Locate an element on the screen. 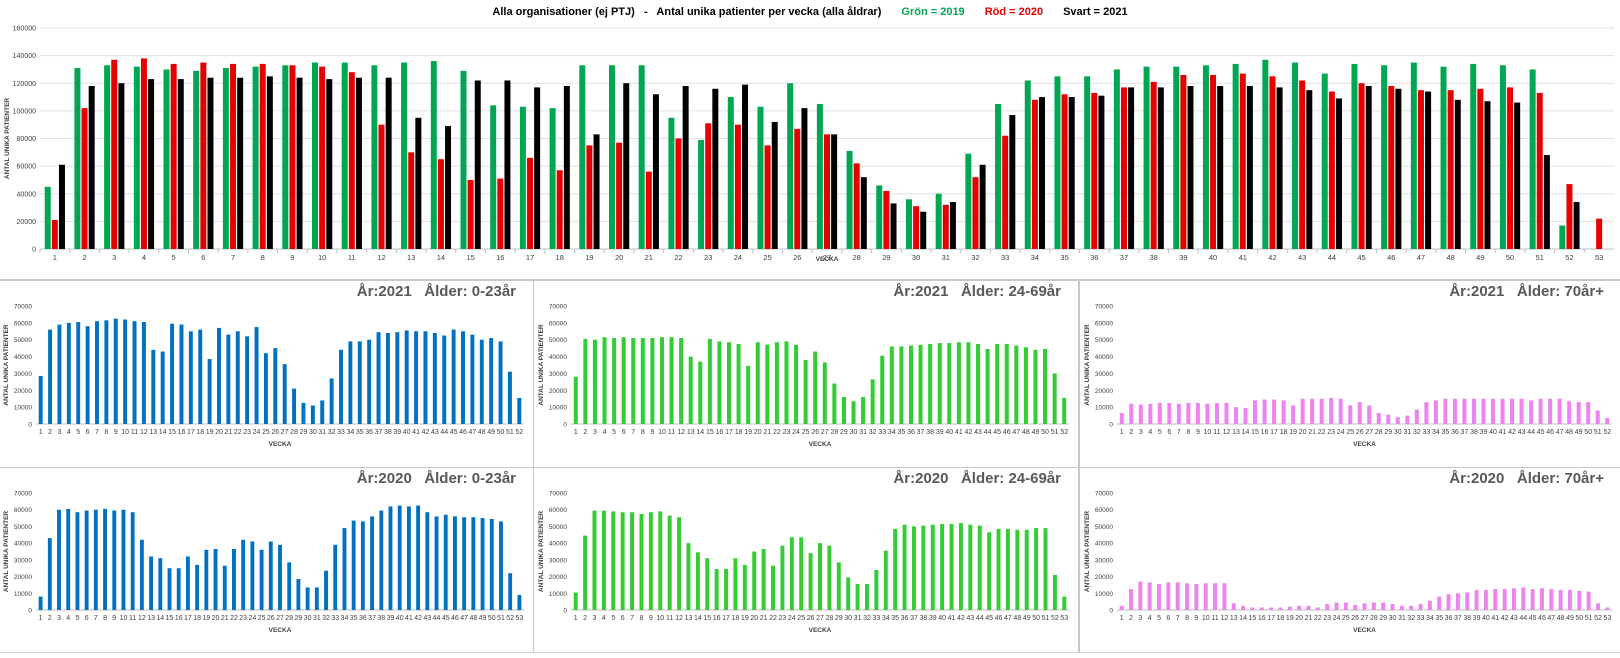 This screenshot has height=658, width=1620. x-tick-label: 17 is located at coordinates (1271, 618).